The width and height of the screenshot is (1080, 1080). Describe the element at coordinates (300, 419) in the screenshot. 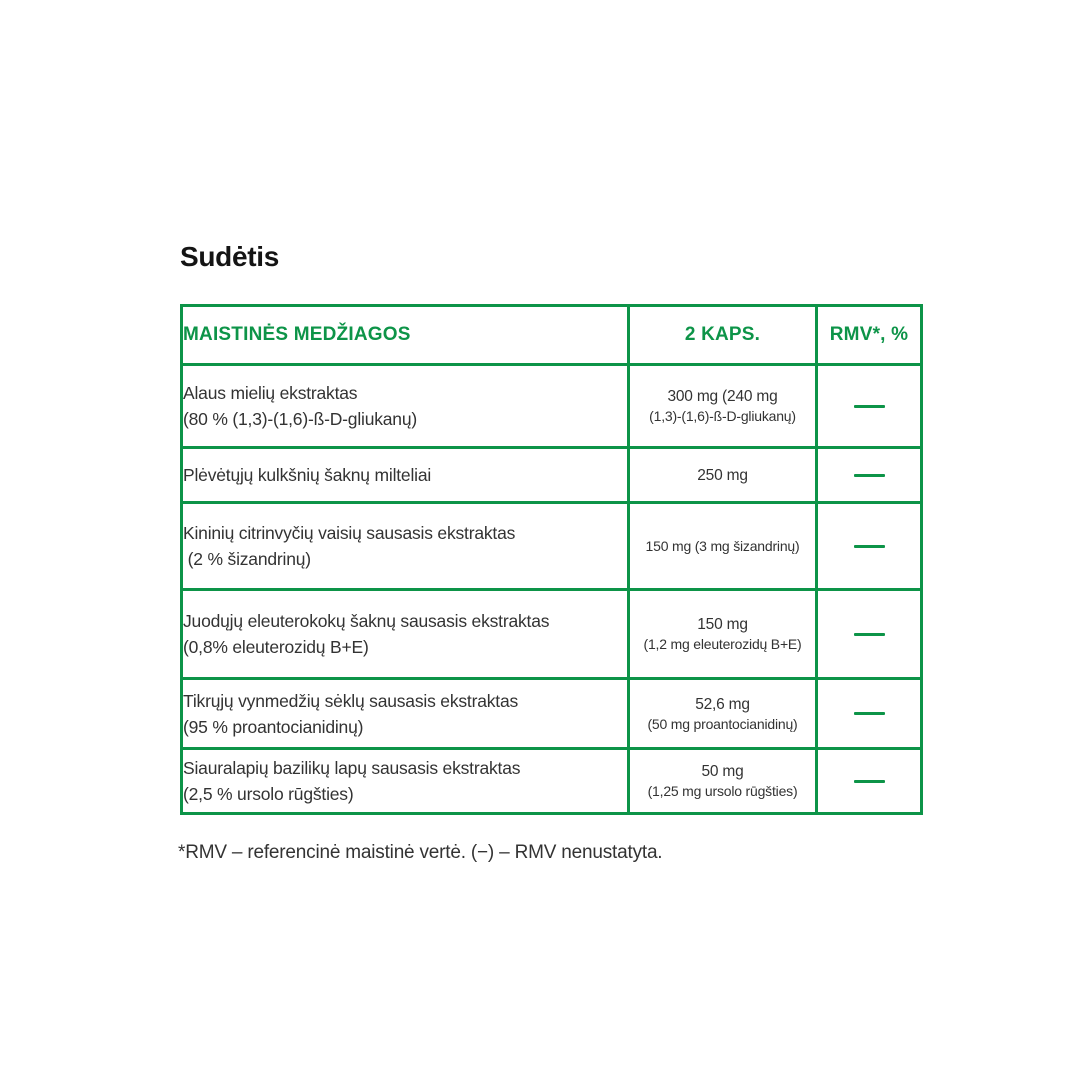

I see `ingredient-name-line: (80 % (1,3)-(1,6)-ß-D-gliukanų)` at that location.